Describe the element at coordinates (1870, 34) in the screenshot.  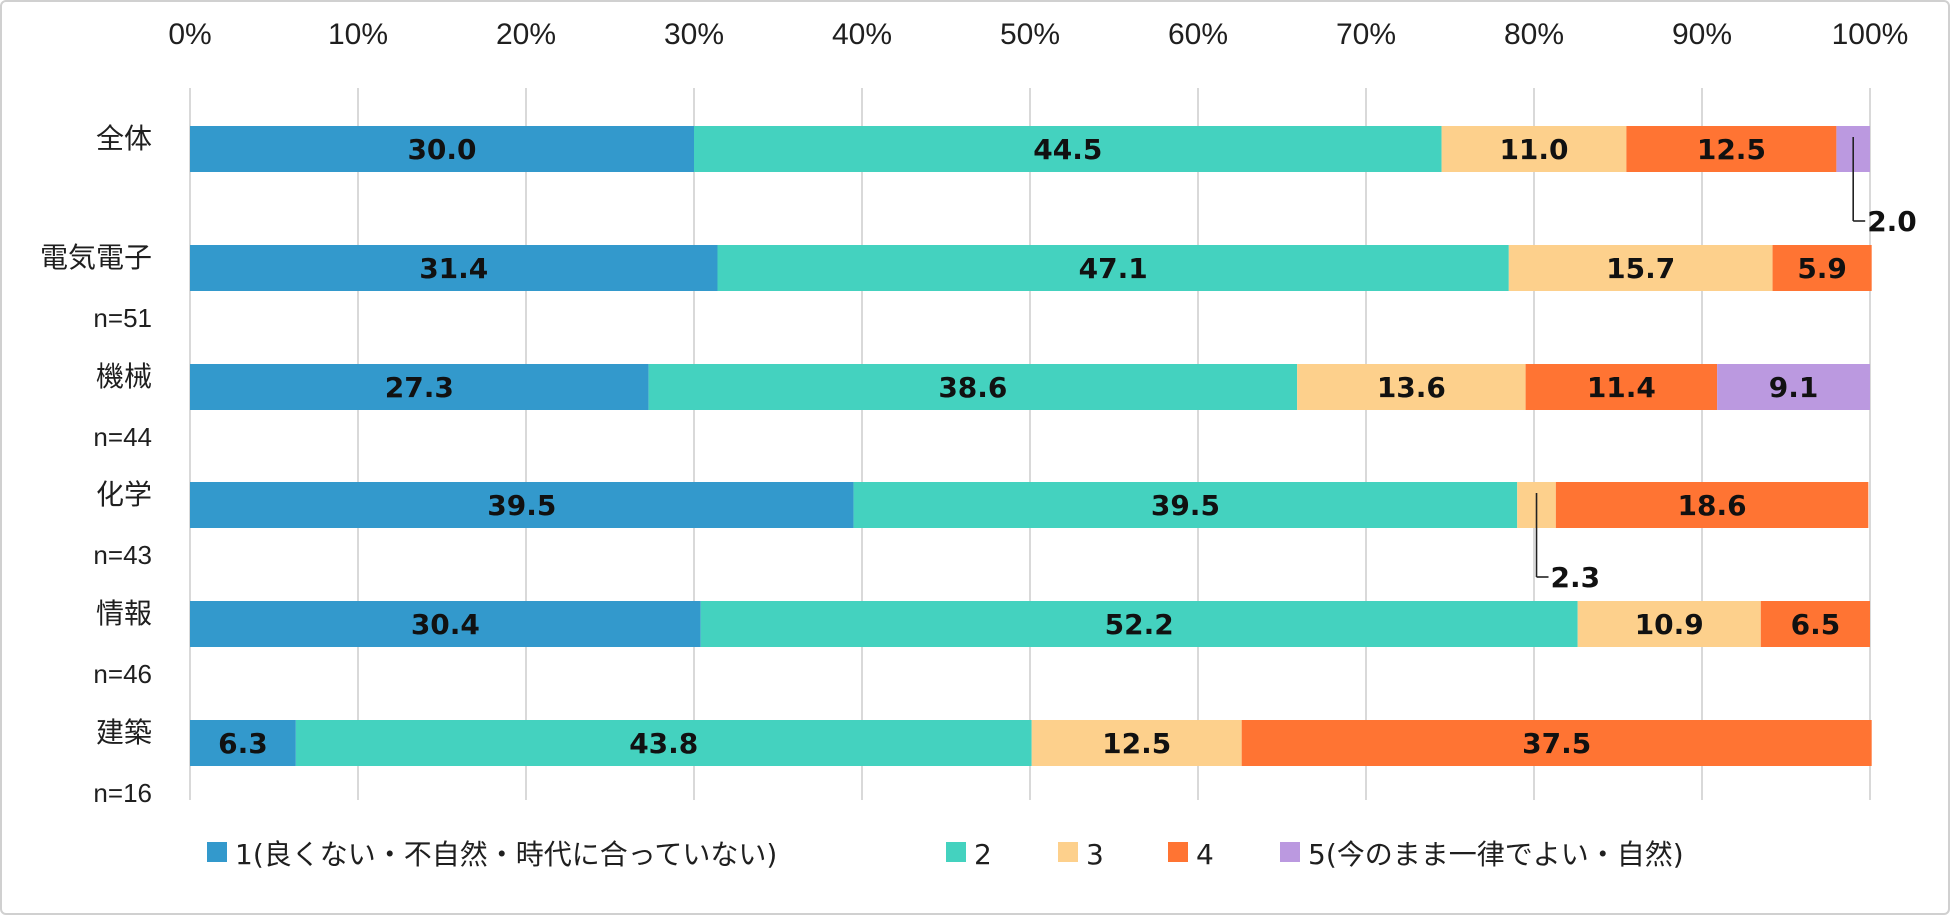
I see `x-tick-label: 100%` at that location.